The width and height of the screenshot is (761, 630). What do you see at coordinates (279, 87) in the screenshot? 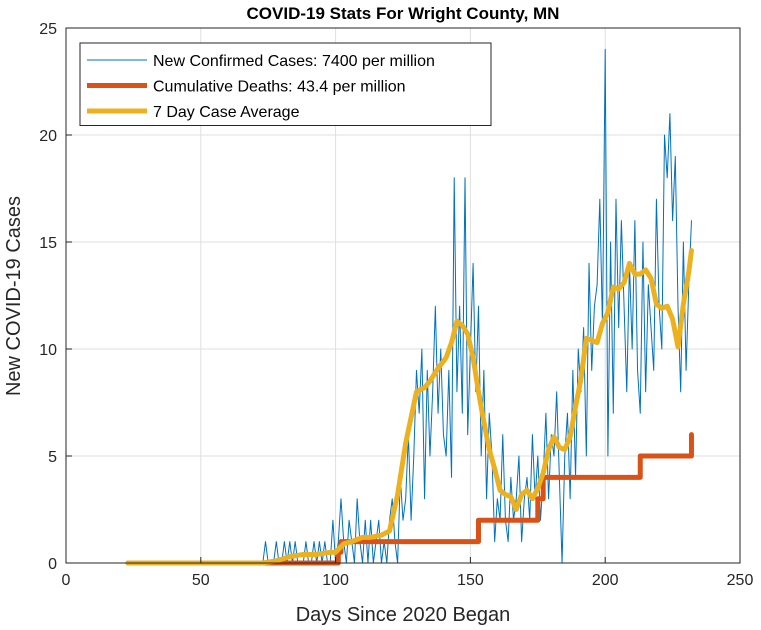
I see `legend-label: Cumulative Deaths: 43.4 per million` at bounding box center [279, 87].